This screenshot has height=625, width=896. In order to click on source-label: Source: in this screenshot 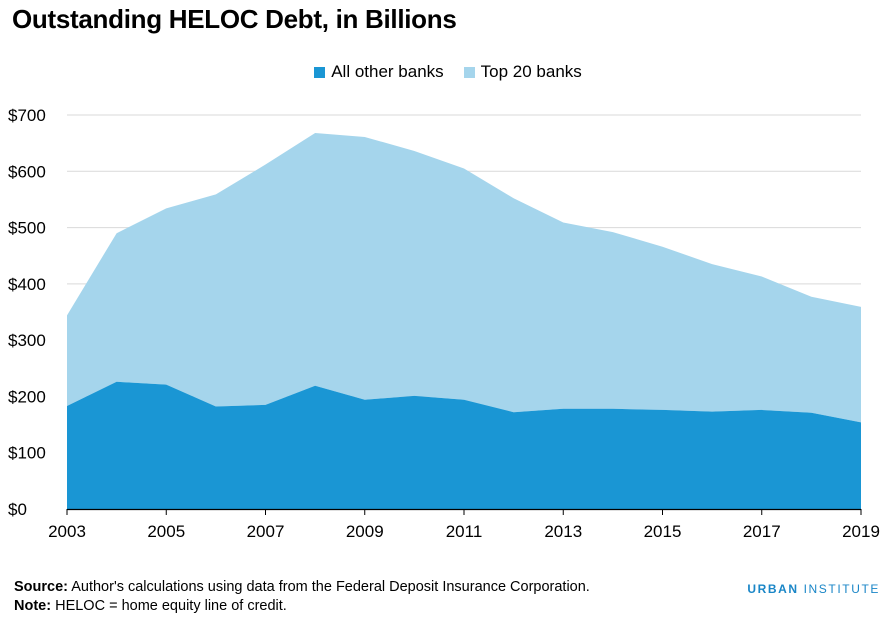, I will do `click(41, 587)`.